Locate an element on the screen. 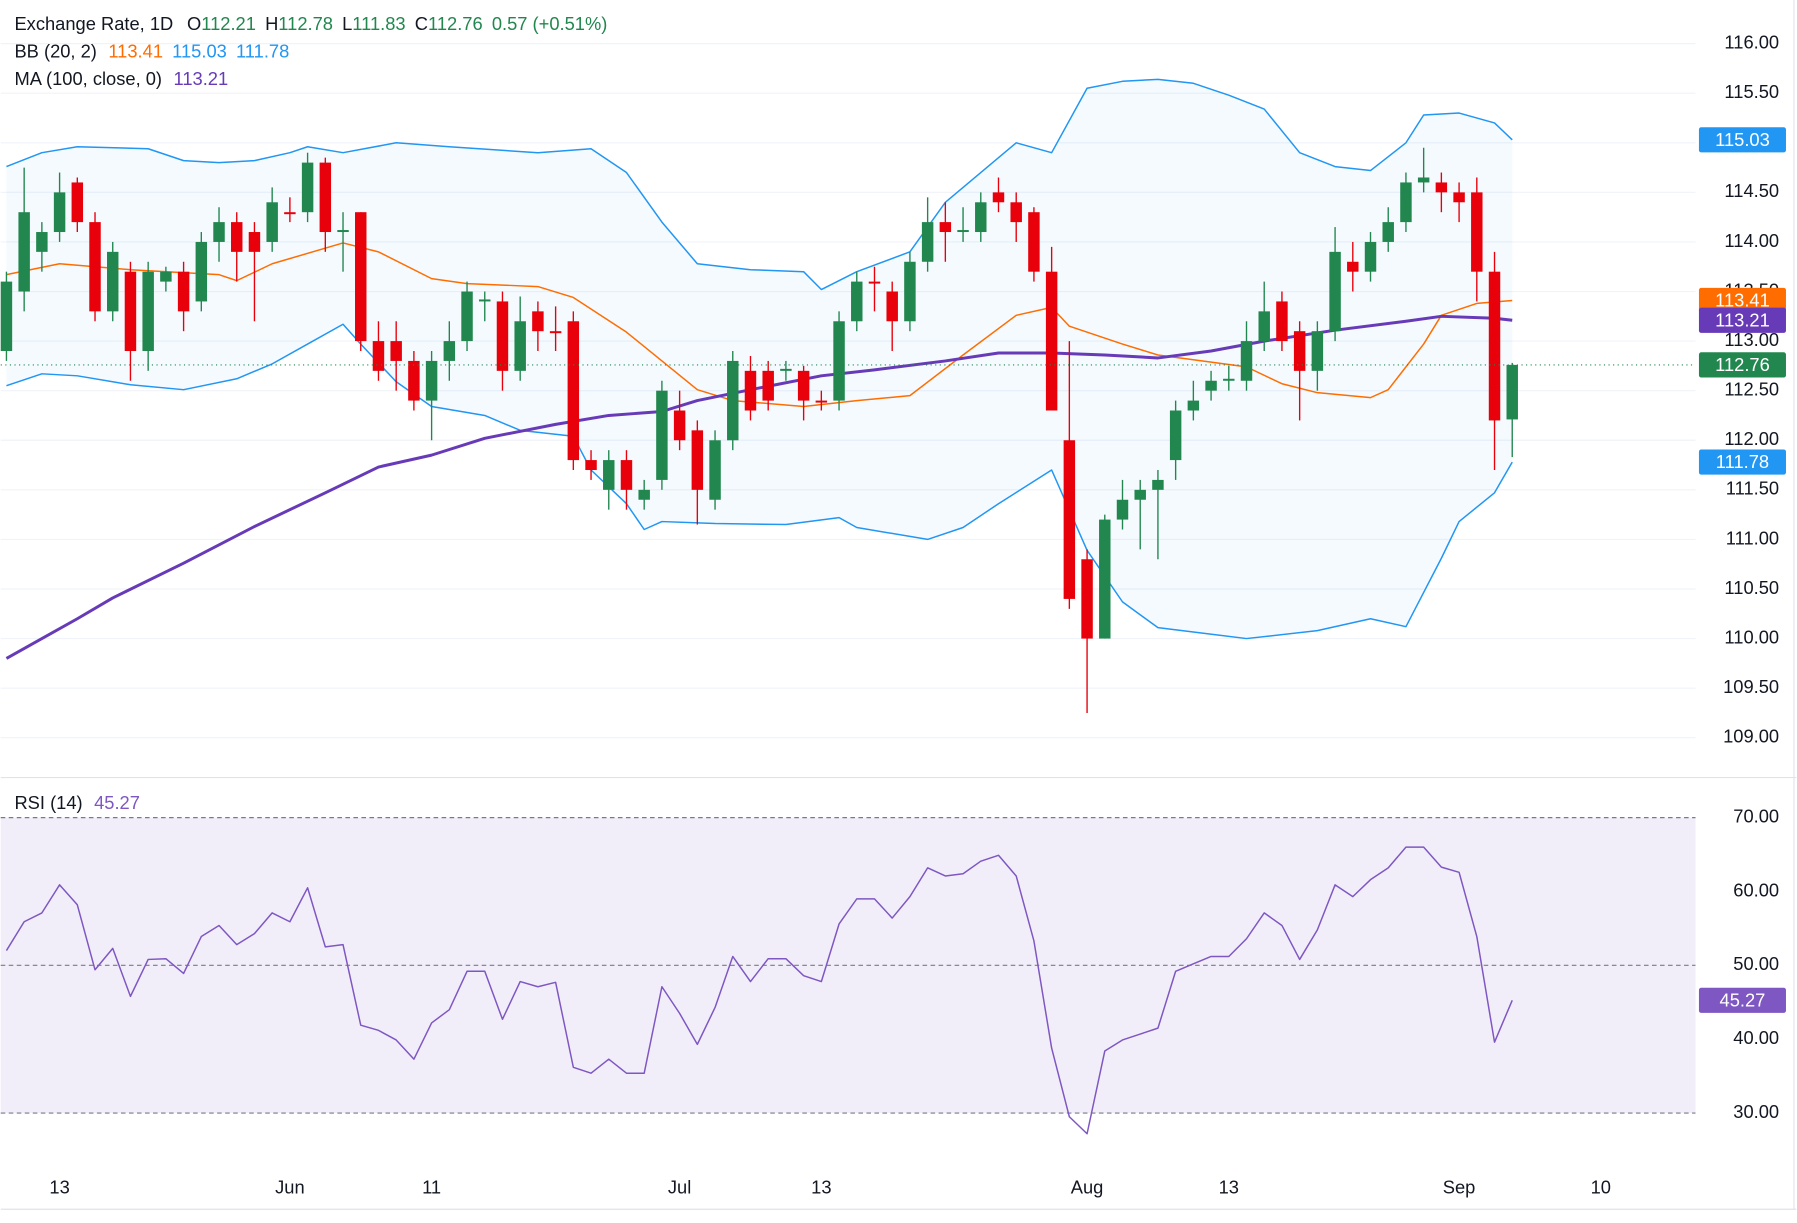  x-tick-label: Jun is located at coordinates (290, 1186).